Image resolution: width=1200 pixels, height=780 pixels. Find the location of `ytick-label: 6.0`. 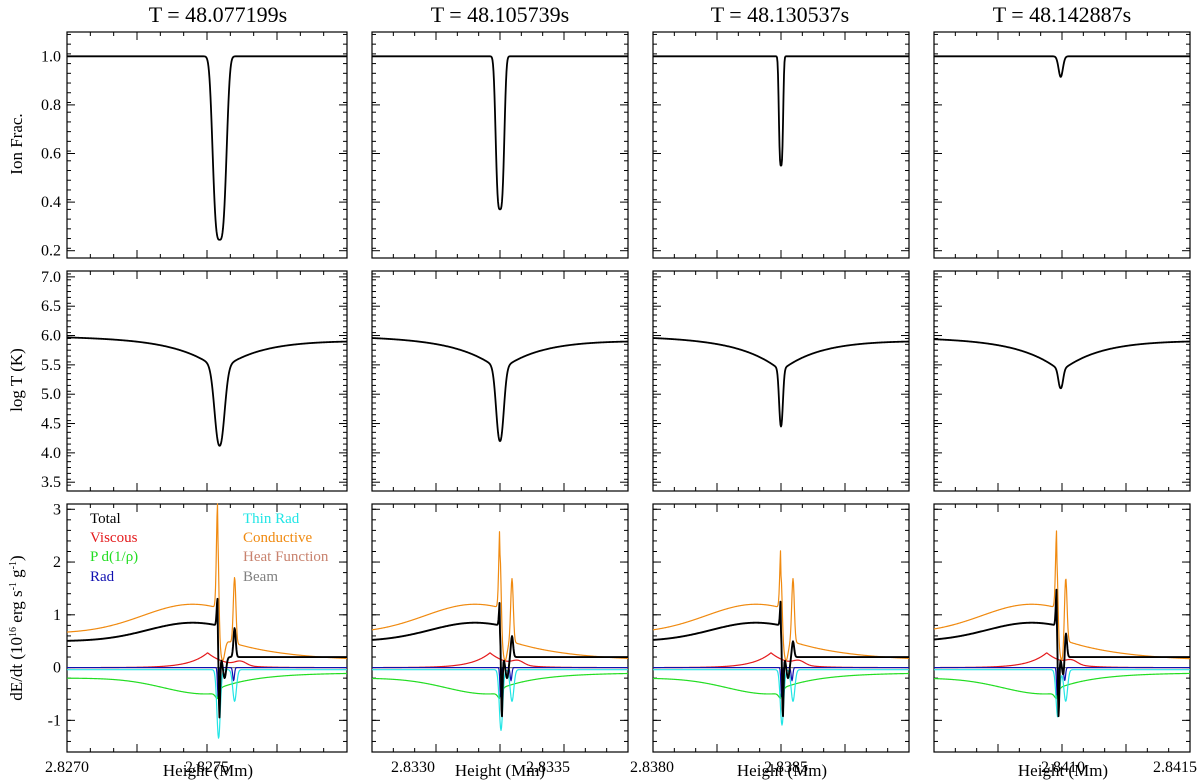

ytick-label: 6.0 is located at coordinates (51, 336).